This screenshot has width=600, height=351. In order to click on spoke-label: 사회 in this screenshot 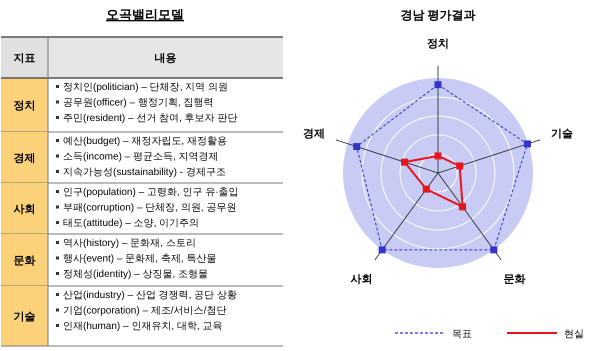, I will do `click(361, 279)`.